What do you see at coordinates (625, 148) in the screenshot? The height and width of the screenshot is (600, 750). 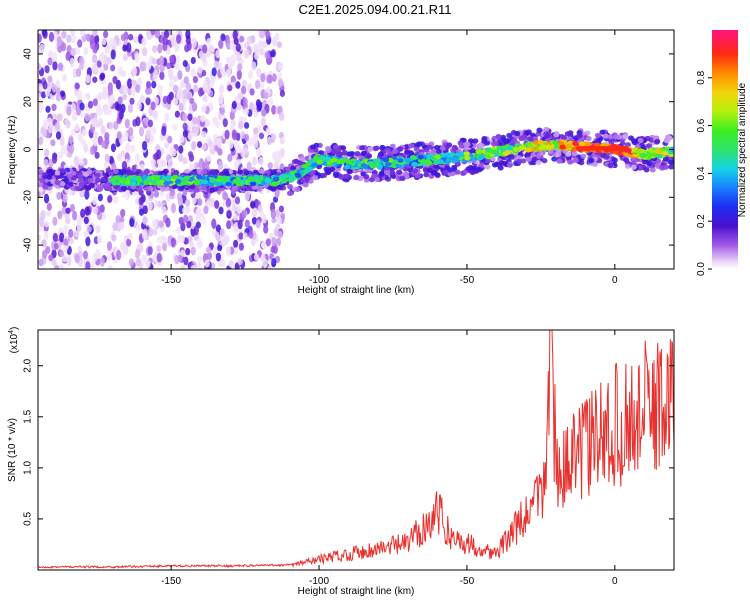 I see `ridge-peak-cell` at bounding box center [625, 148].